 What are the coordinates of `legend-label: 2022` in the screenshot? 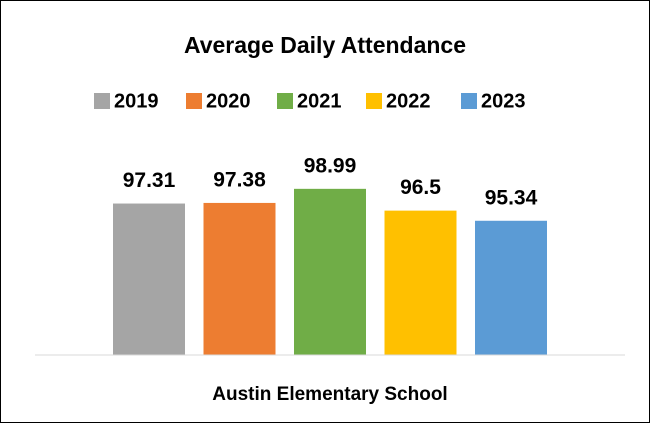 It's located at (408, 101).